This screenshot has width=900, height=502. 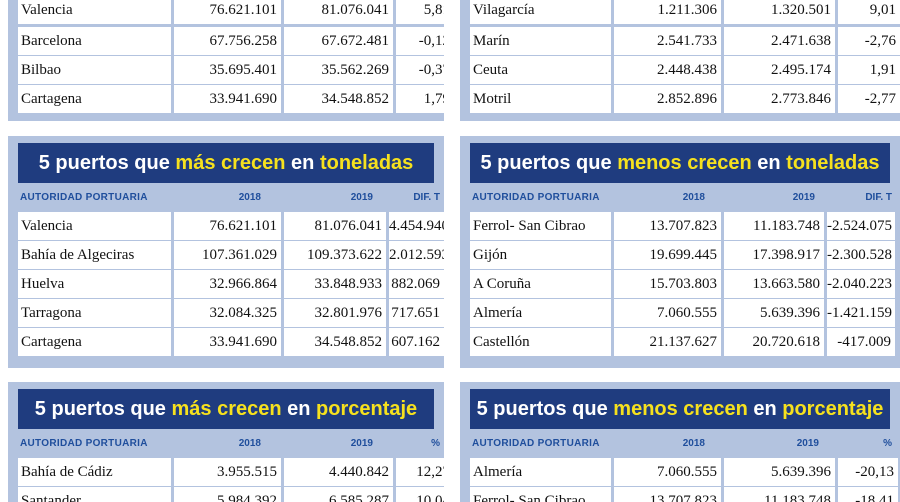 What do you see at coordinates (869, 70) in the screenshot?
I see `cell-diff: 1,91` at bounding box center [869, 70].